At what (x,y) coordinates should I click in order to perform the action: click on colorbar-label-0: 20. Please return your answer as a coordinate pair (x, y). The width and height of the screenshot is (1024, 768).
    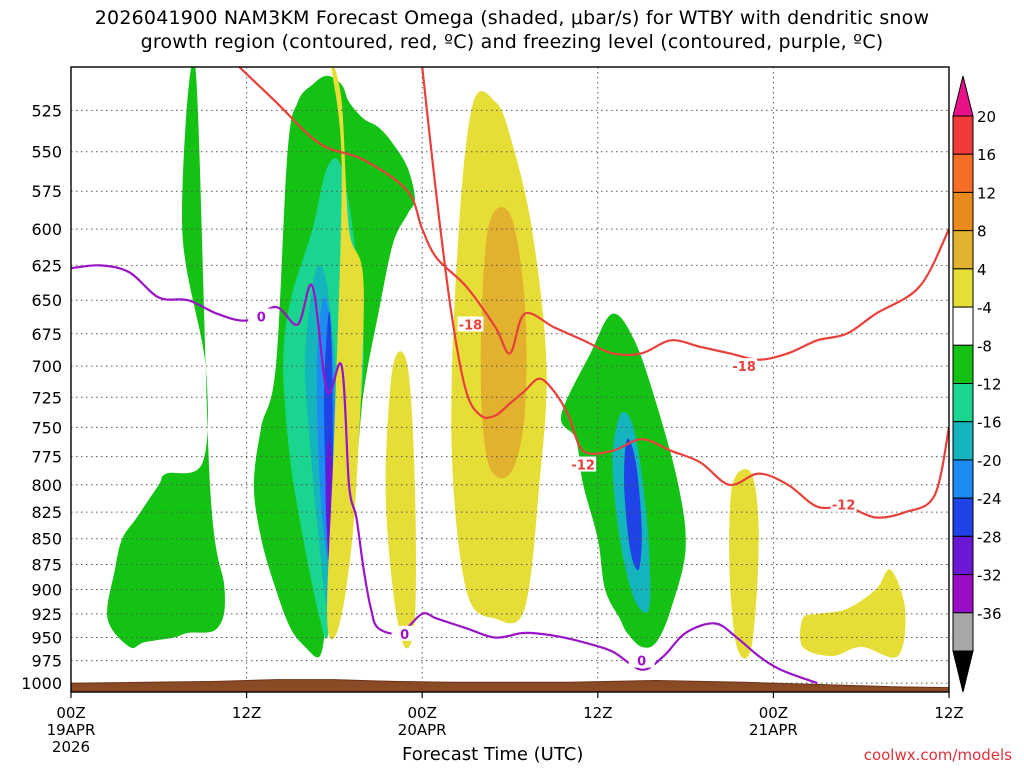
    Looking at the image, I should click on (986, 117).